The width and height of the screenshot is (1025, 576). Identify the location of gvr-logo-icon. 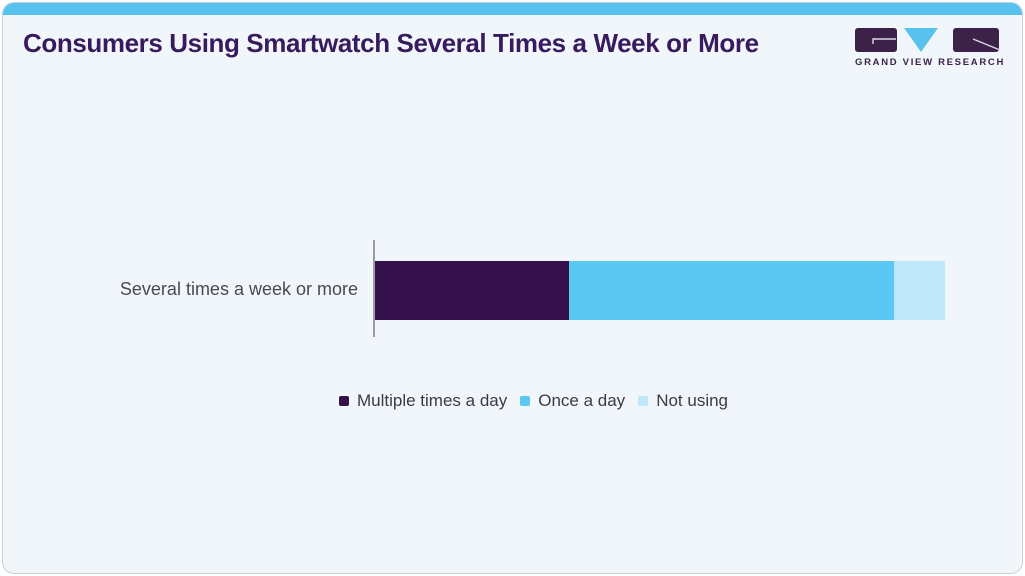
(928, 40).